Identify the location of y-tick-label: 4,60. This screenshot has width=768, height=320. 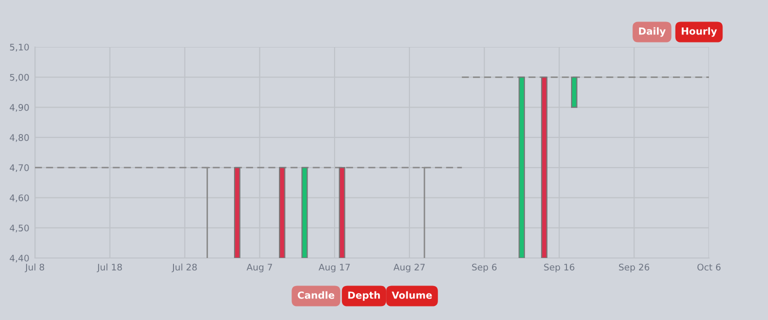
(19, 198).